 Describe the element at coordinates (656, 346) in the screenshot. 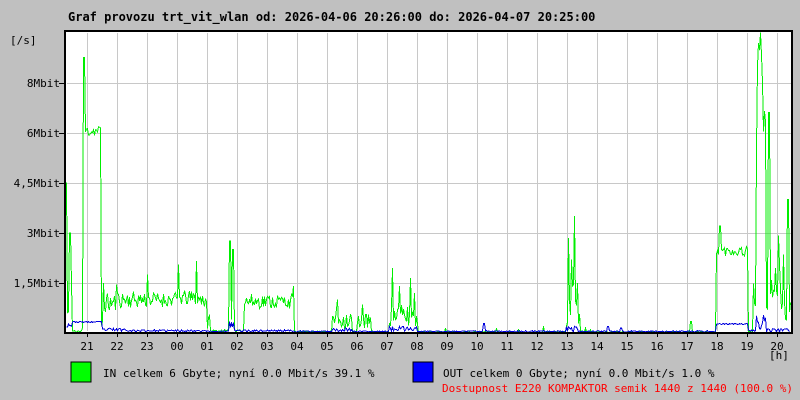

I see `x-tick-label: 16` at that location.